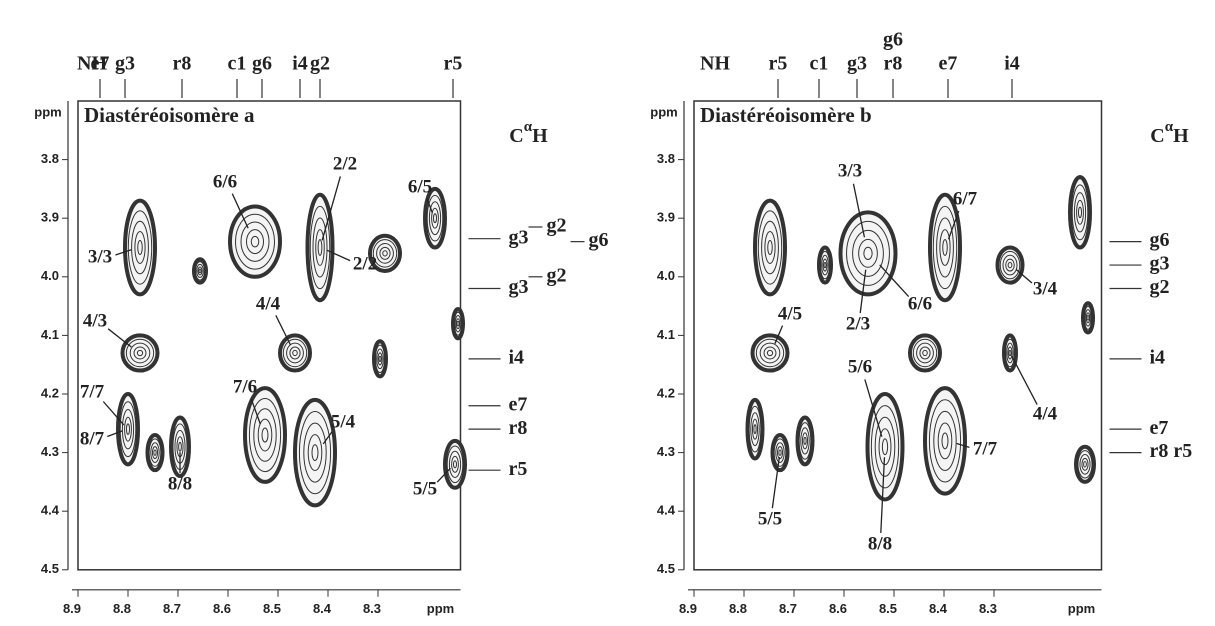 This screenshot has height=626, width=1215. I want to click on y-tick-label: 3.9, so click(50, 217).